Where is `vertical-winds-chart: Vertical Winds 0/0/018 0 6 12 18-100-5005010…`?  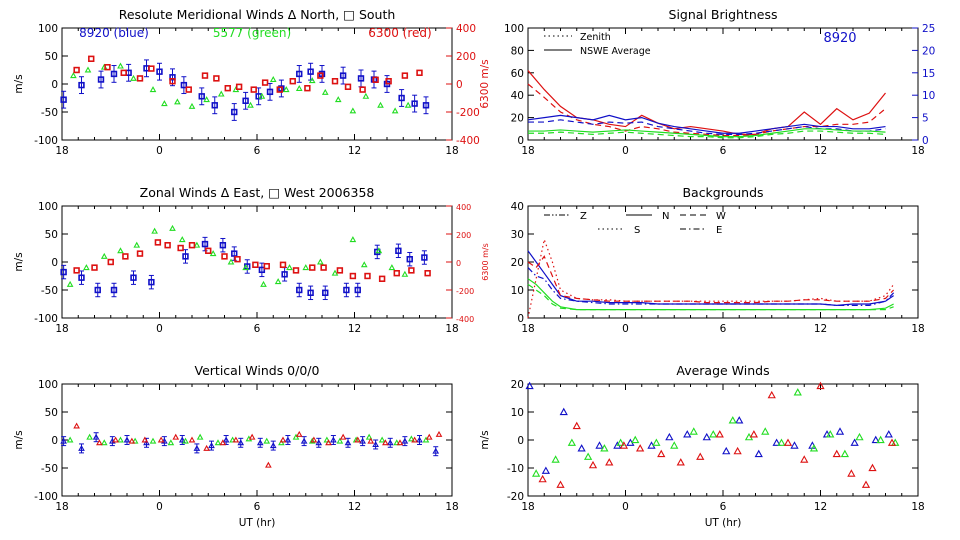
vertical-winds-chart: Vertical Winds 0/0/018 0 6 12 18-100-5005010… is located at coordinates (236, 446).